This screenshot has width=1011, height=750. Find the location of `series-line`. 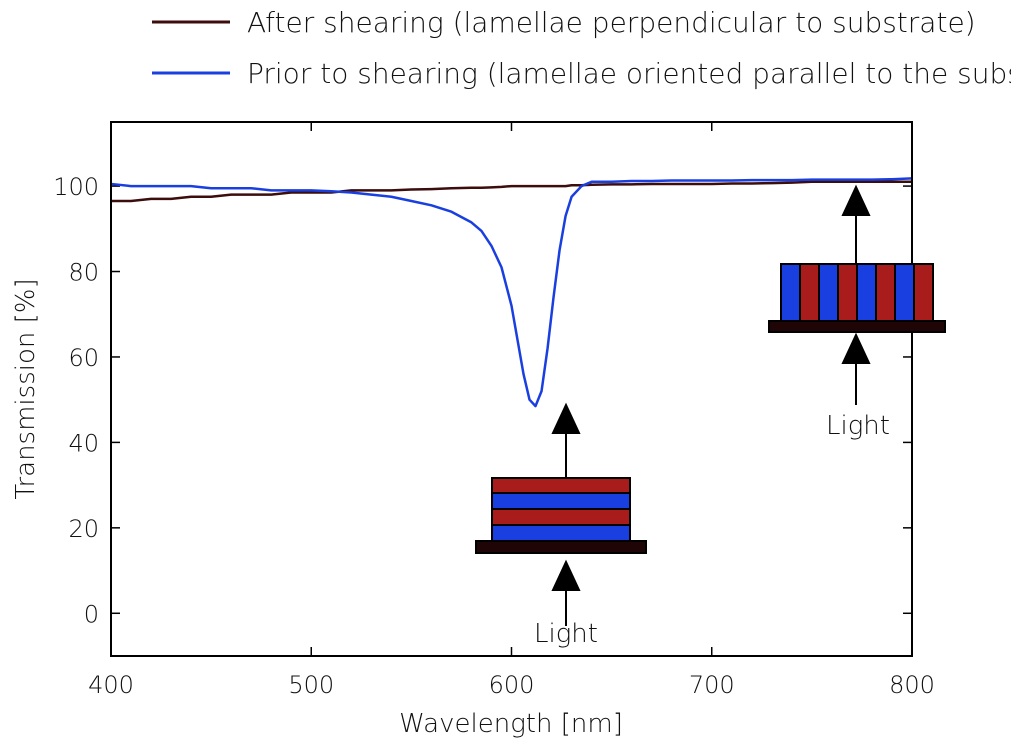

series-line is located at coordinates (511, 191).